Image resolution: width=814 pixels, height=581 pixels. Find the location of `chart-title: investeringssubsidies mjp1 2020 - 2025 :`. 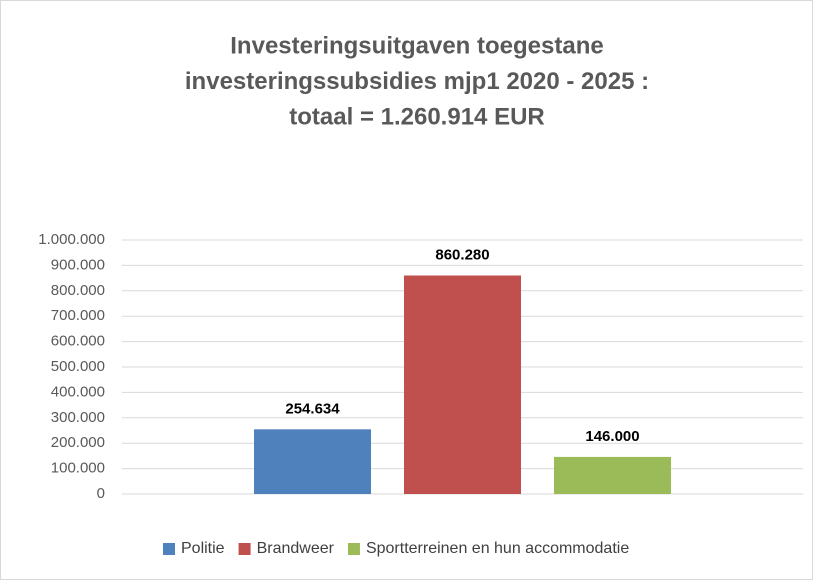

chart-title: investeringssubsidies mjp1 2020 - 2025 : is located at coordinates (417, 81).